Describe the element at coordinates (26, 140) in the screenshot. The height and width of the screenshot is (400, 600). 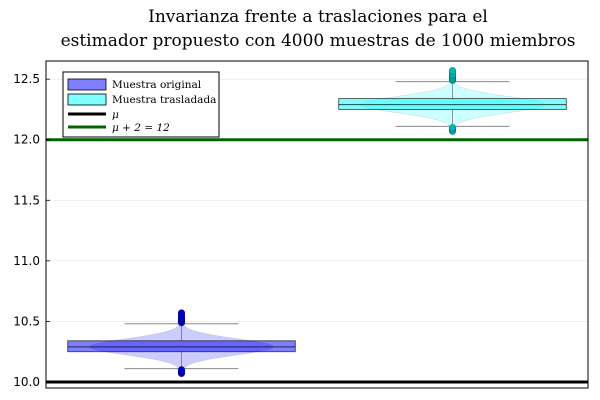
I see `y-tick-label: 12.0` at that location.